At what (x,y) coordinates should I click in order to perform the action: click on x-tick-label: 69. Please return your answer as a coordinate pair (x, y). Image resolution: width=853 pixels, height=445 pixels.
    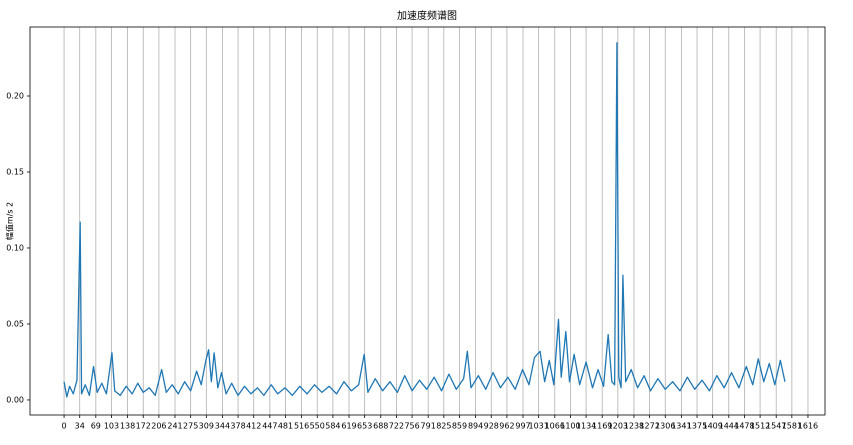
    Looking at the image, I should click on (96, 426).